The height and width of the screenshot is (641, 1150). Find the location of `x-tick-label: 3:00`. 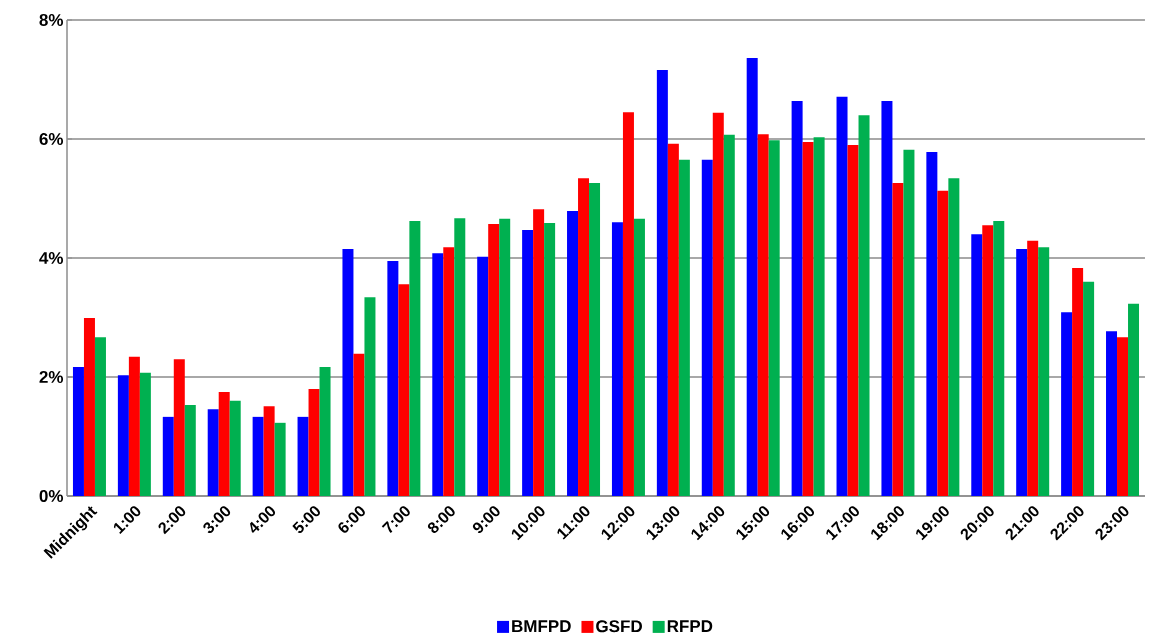

x-tick-label: 3:00 is located at coordinates (217, 520).